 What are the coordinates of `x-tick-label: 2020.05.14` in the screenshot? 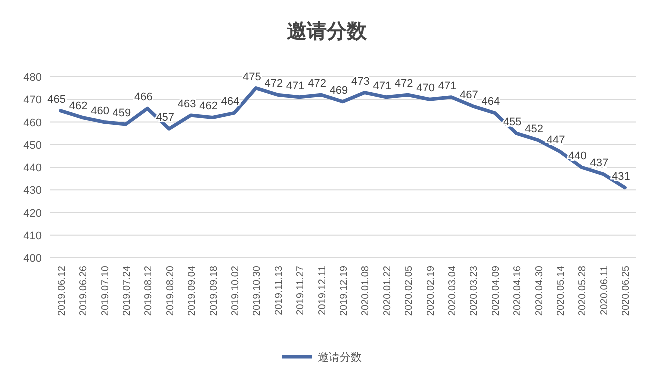 It's located at (562, 291).